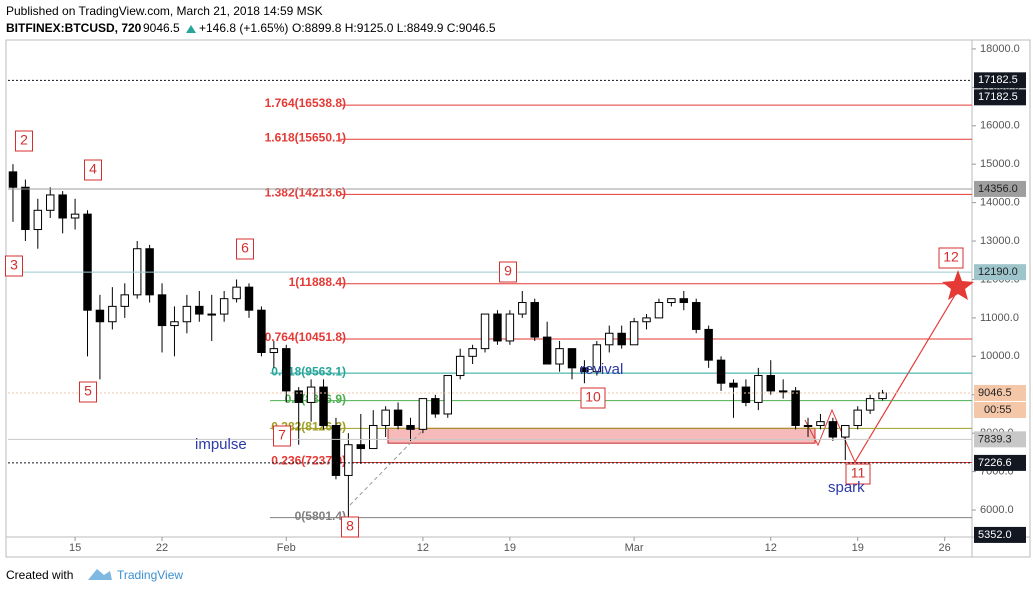  What do you see at coordinates (995, 463) in the screenshot?
I see `price-tag-label: 7226.6` at bounding box center [995, 463].